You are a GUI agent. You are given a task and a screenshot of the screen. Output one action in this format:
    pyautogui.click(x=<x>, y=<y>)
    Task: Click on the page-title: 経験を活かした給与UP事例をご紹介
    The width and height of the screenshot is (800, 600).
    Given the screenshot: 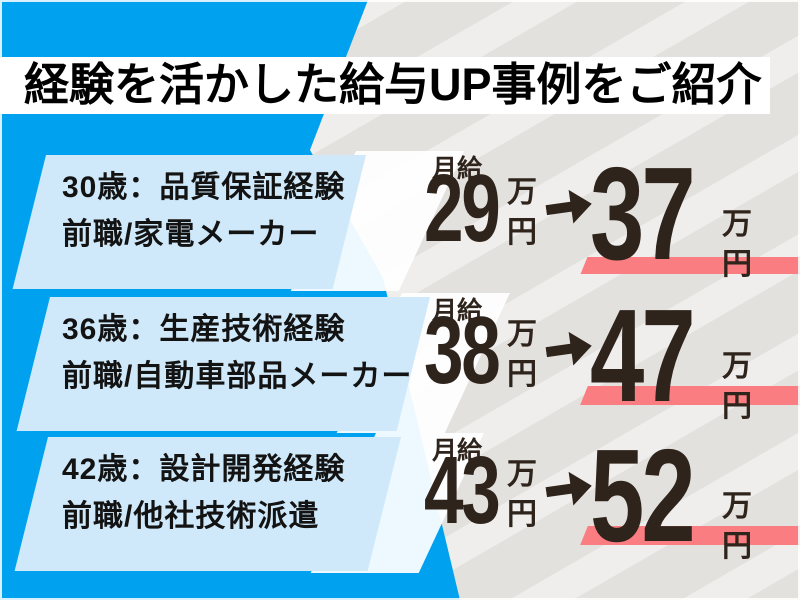 What is the action you would take?
    pyautogui.click(x=393, y=84)
    